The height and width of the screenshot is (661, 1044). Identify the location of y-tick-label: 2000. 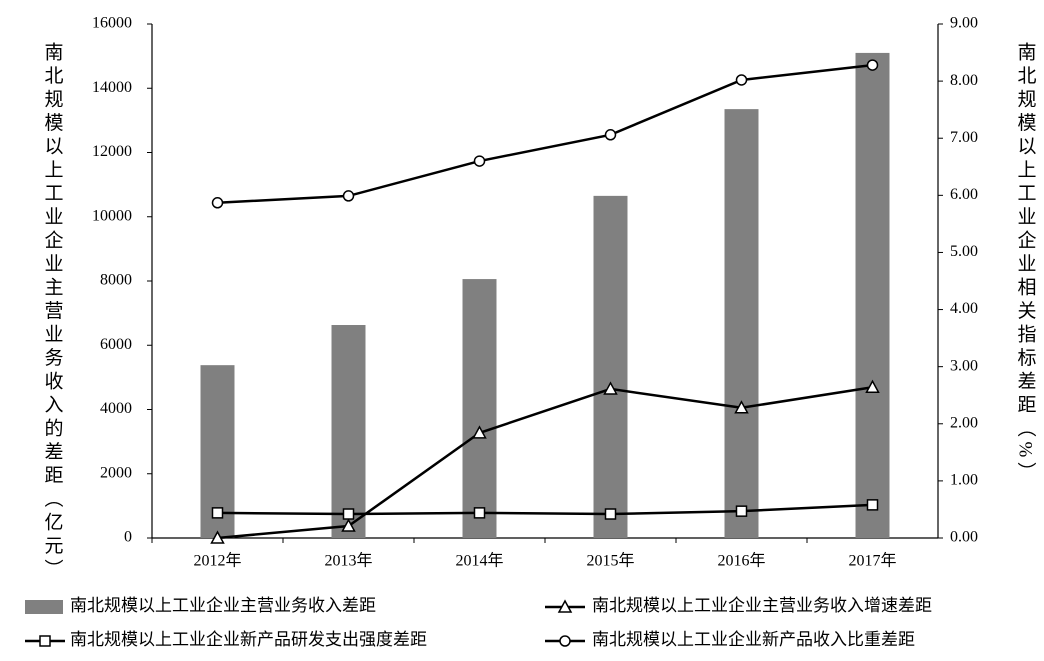
(116, 472).